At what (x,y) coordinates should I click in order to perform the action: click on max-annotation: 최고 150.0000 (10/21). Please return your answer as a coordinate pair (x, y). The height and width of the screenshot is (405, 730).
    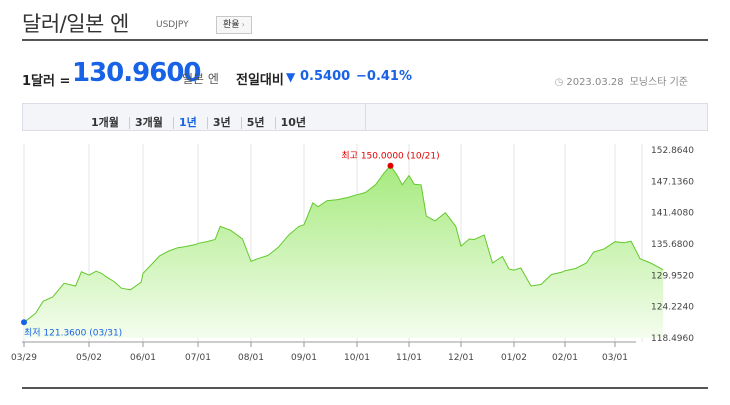
    Looking at the image, I should click on (390, 156).